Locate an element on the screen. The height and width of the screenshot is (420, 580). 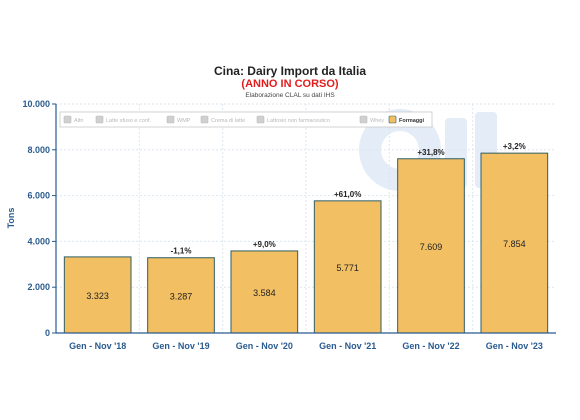
y-tick-label: 2.000 is located at coordinates (38, 287).